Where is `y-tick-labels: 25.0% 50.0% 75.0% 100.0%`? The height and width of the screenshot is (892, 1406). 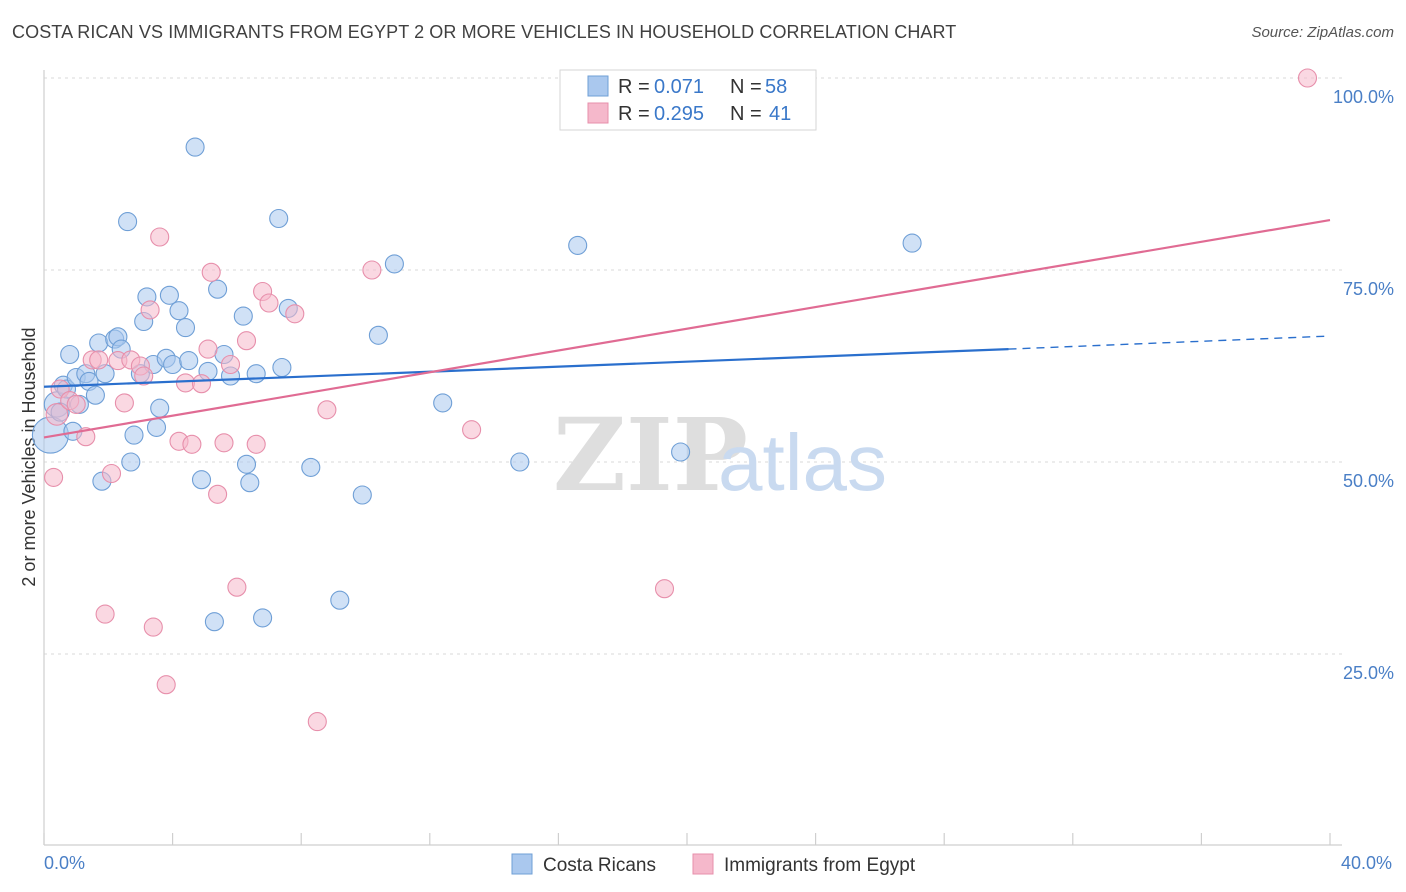
y-tick-labels: 25.0% 50.0% 75.0% 100.0% is located at coordinates (1363, 385).